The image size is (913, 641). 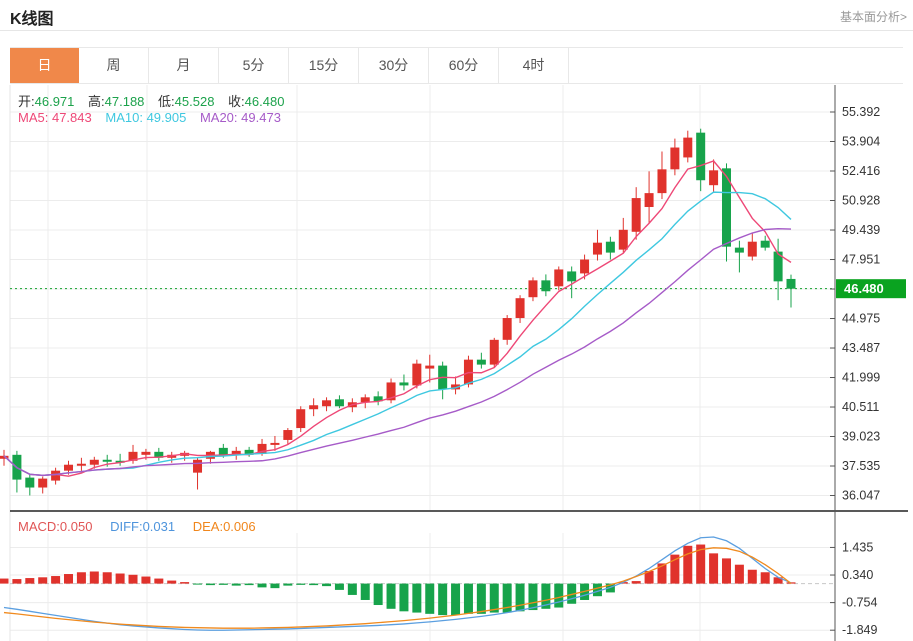 What do you see at coordinates (236, 101) in the screenshot?
I see `close-label: 收:` at bounding box center [236, 101].